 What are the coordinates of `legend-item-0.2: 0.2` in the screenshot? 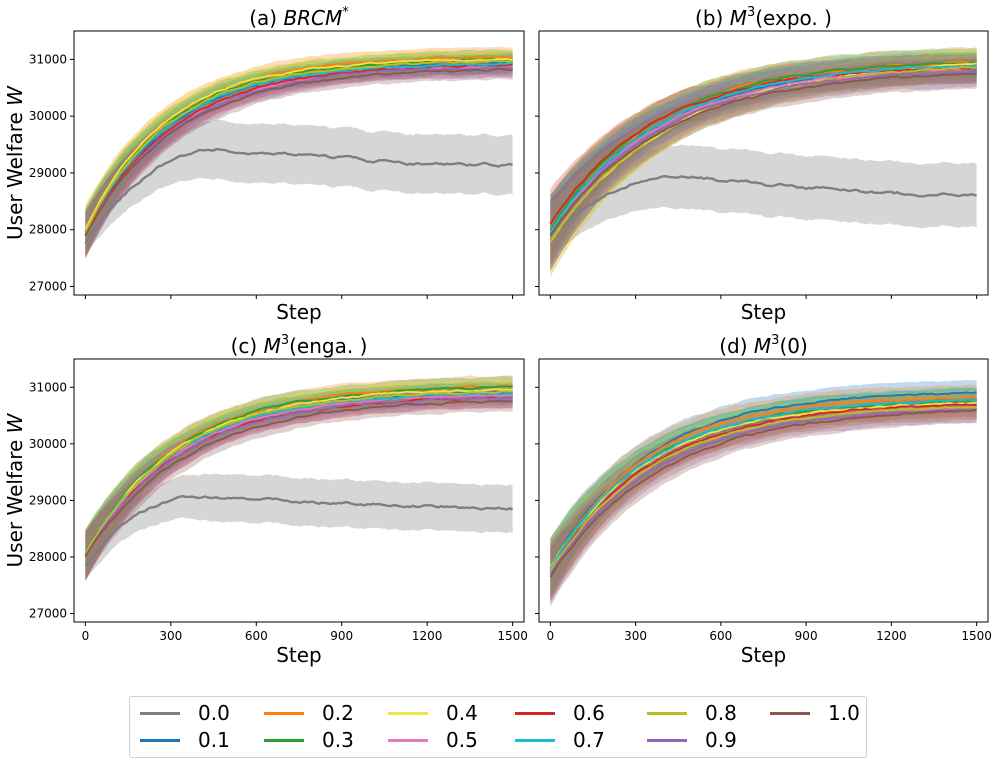 It's located at (309, 713).